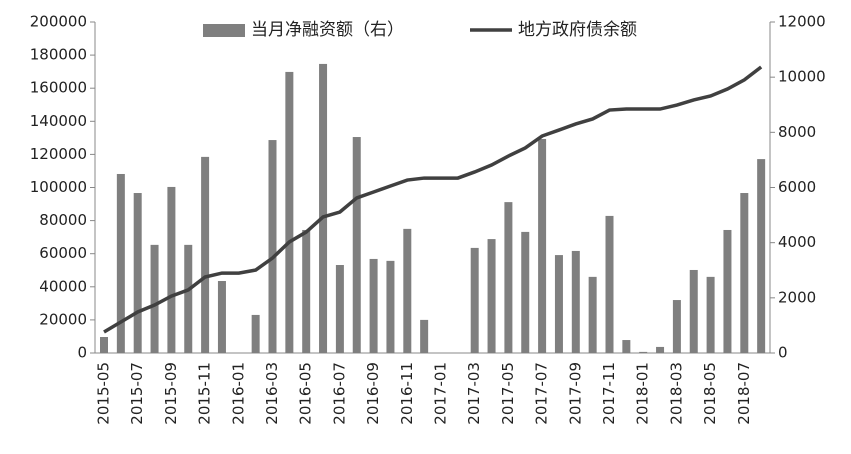 This screenshot has width=851, height=454. I want to click on x-tick-label: 2017-11, so click(609, 393).